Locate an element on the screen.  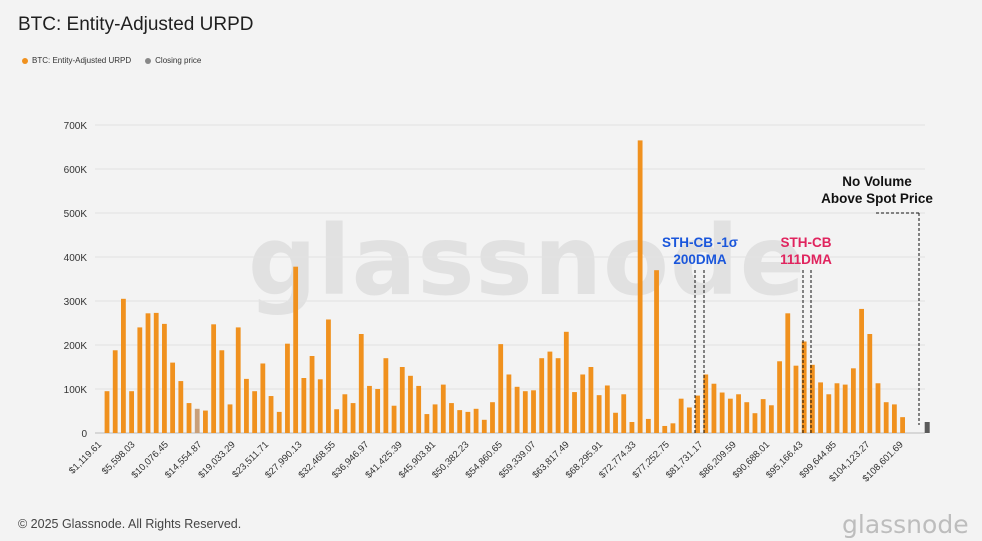
legend-label-urpd: BTC: Entity-Adjusted URPD is located at coordinates (82, 60).